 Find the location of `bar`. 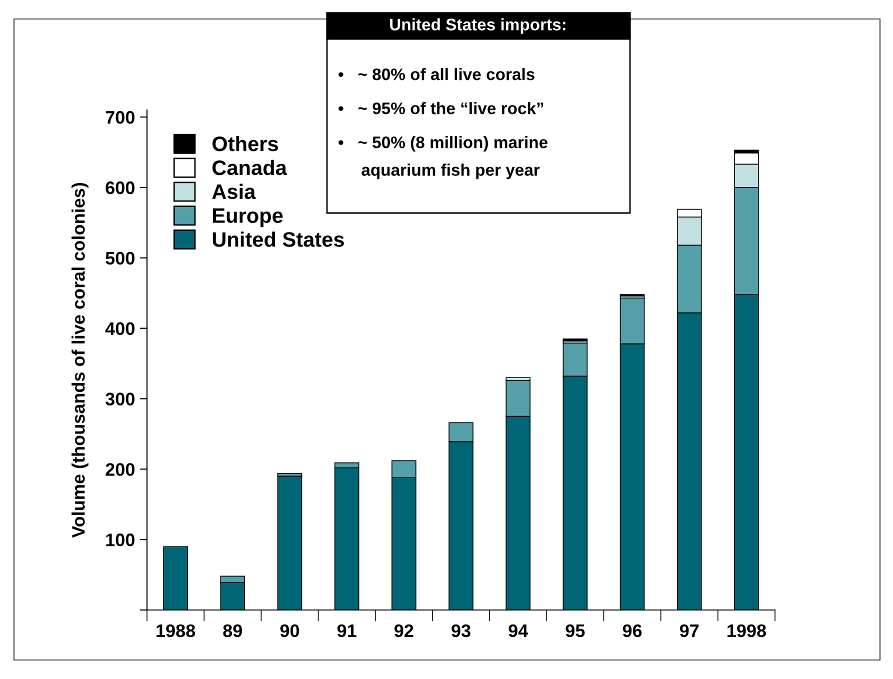

bar is located at coordinates (575, 340).